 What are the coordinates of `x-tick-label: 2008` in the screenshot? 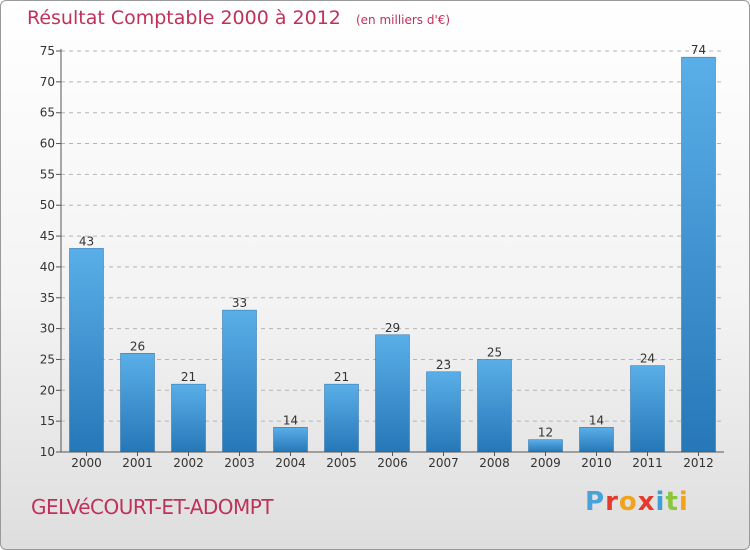 It's located at (494, 463).